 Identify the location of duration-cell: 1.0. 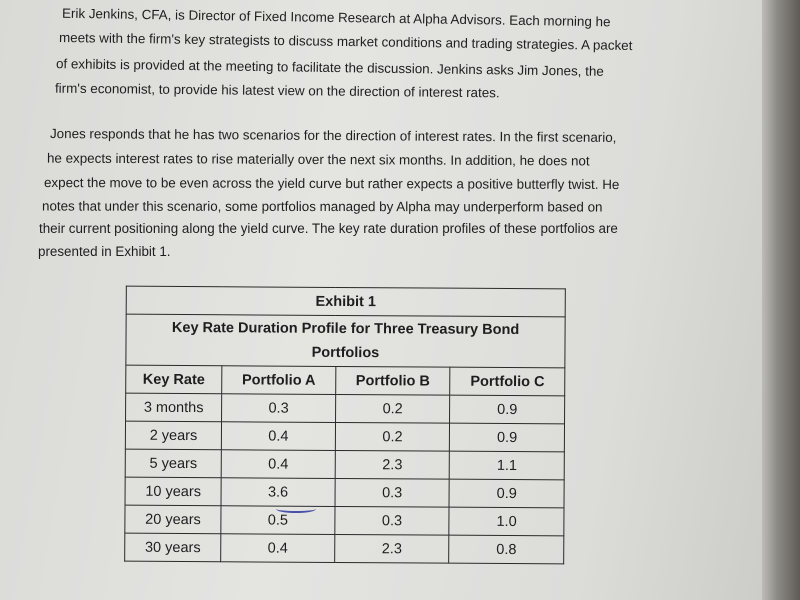
(506, 521).